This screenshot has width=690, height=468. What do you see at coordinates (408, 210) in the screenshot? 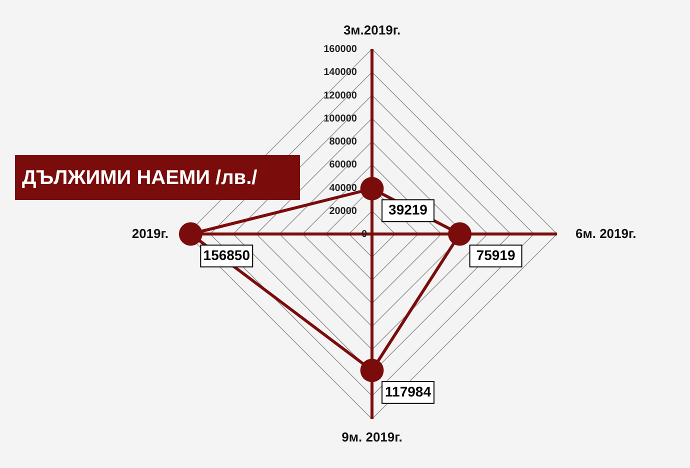
I see `data-label: 39219` at bounding box center [408, 210].